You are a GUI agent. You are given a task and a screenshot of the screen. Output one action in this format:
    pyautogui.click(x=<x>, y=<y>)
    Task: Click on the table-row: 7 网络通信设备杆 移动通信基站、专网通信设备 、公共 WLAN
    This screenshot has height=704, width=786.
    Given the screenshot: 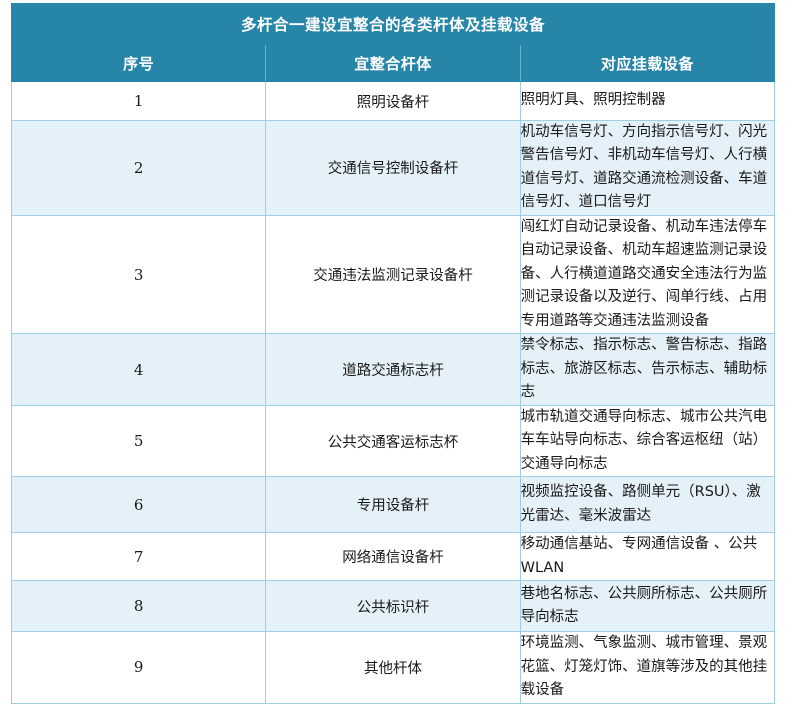 What is the action you would take?
    pyautogui.click(x=393, y=557)
    